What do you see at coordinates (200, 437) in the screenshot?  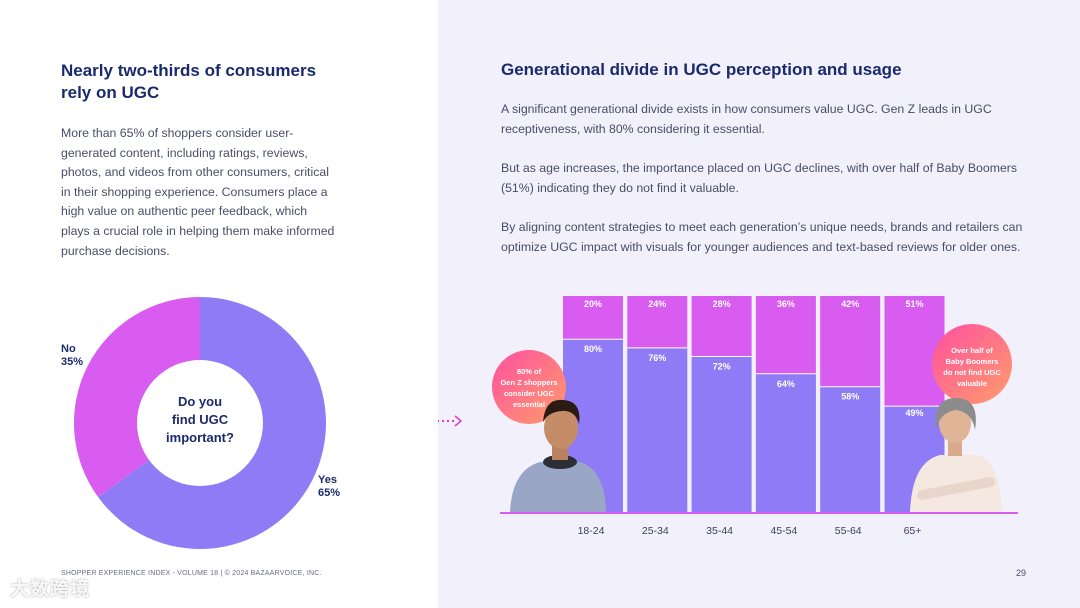 I see `donut-center-line-3: important?` at bounding box center [200, 437].